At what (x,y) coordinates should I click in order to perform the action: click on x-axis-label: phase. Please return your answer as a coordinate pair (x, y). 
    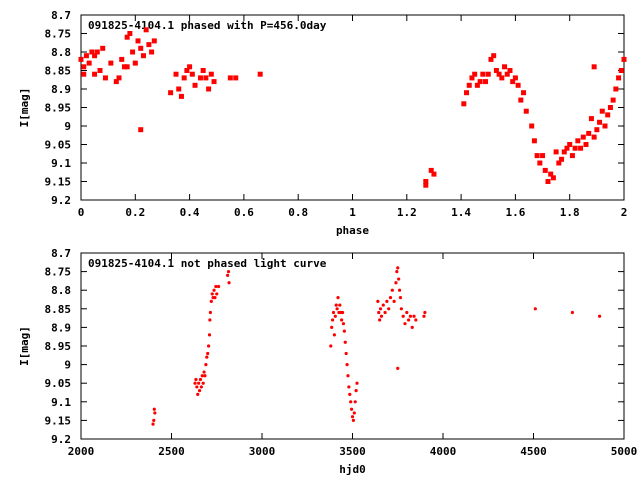
    Looking at the image, I should click on (352, 230).